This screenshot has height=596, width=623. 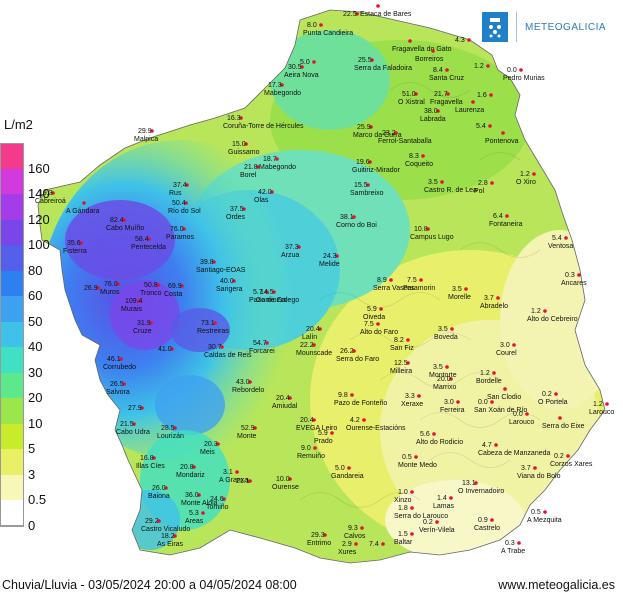 I want to click on station-marker: 4.3, so click(x=463, y=40).